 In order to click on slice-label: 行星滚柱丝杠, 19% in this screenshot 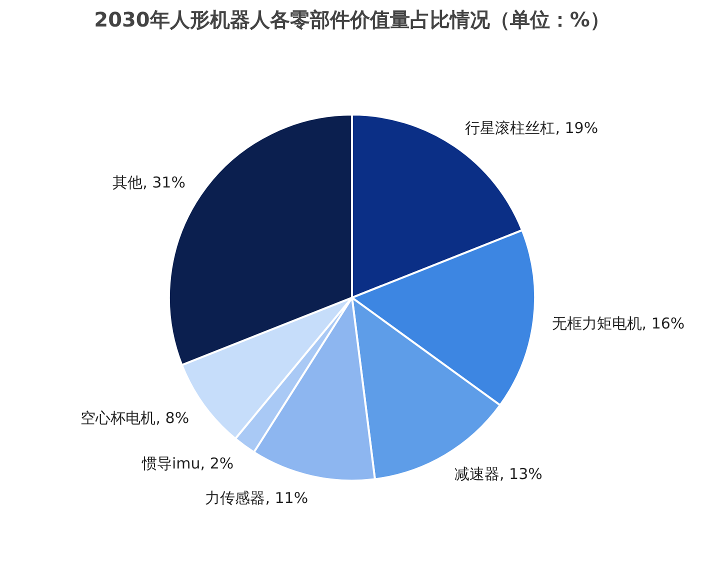, I will do `click(531, 127)`.